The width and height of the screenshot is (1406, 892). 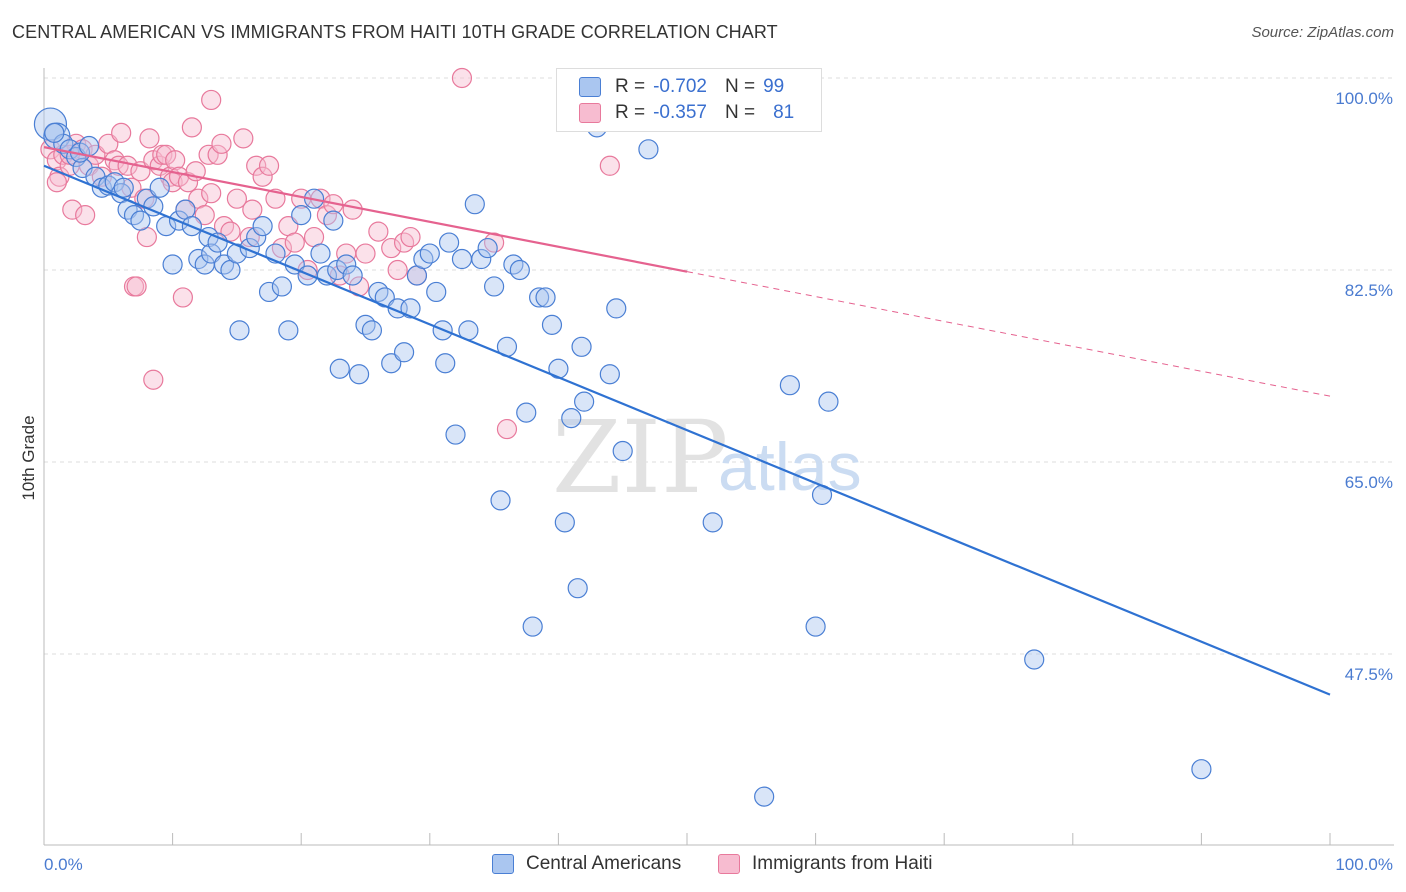 What do you see at coordinates (729, 864) in the screenshot?
I see `bottom-legend-swatch-pink` at bounding box center [729, 864].